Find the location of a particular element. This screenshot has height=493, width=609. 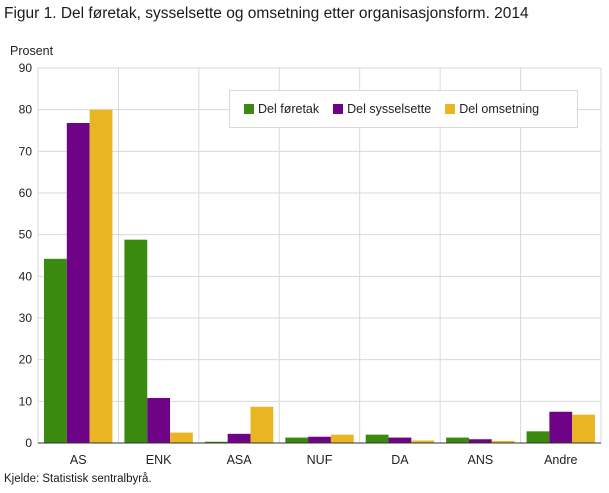

y-tick-label: 30 is located at coordinates (26, 318).